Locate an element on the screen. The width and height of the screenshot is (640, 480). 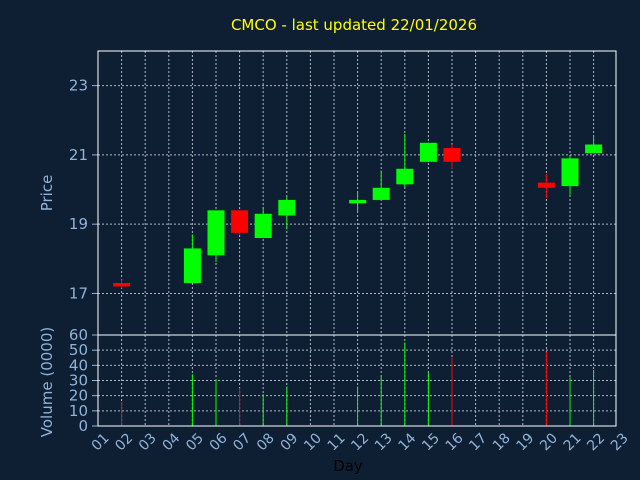
x-tick-label: 16 is located at coordinates (455, 442).